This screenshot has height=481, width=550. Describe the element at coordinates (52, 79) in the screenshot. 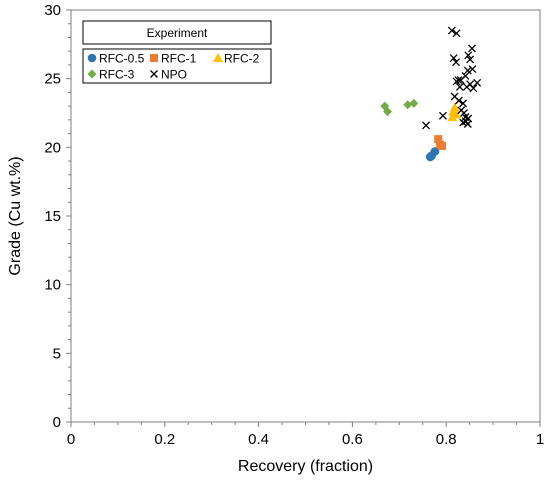

I see `y-tick-label: 25` at that location.